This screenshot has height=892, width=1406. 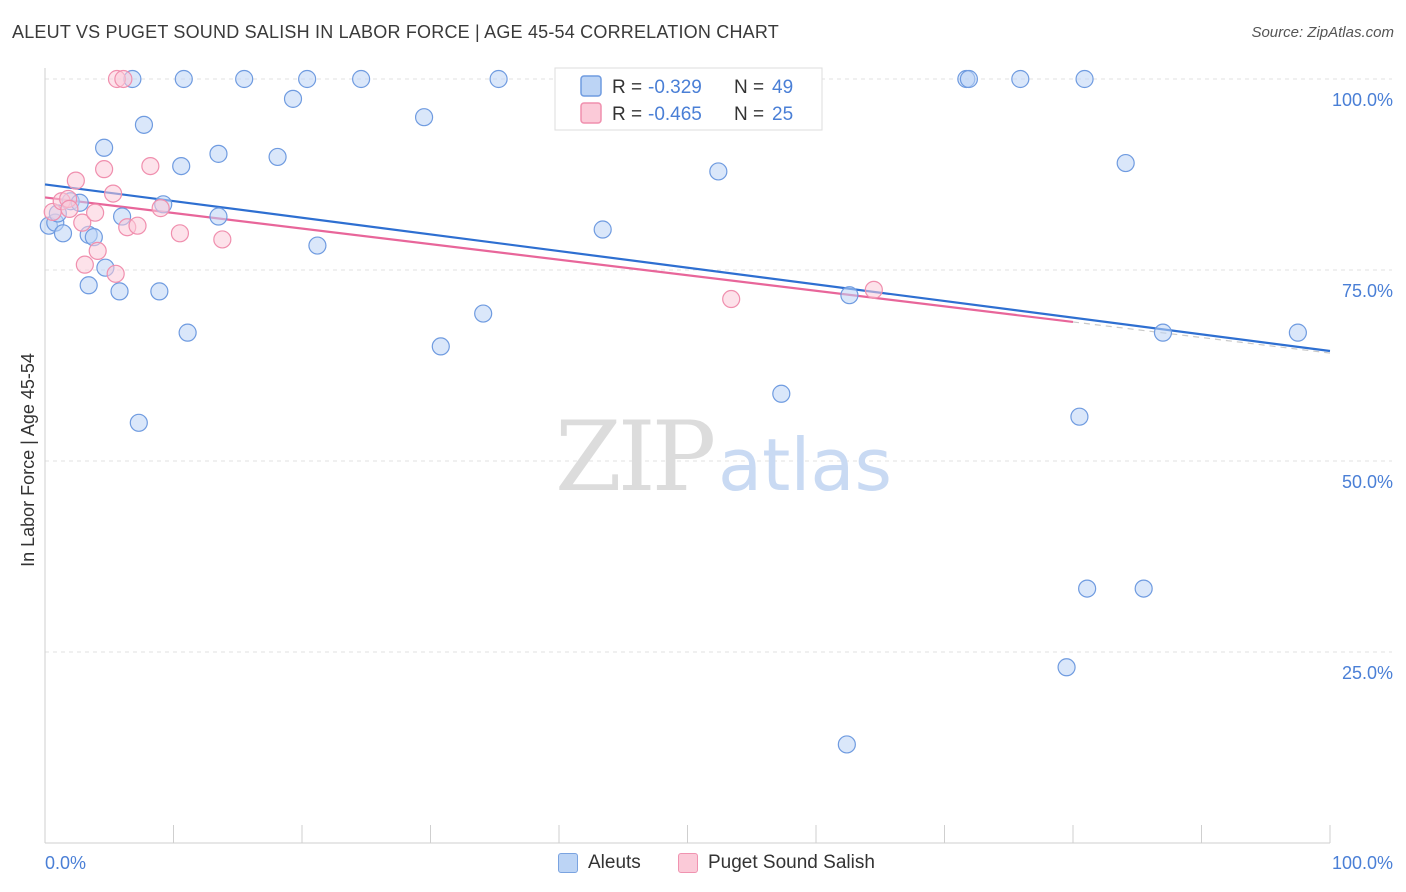 What do you see at coordinates (1322, 32) in the screenshot?
I see `source-label: Source: ZipAtlas.com` at bounding box center [1322, 32].